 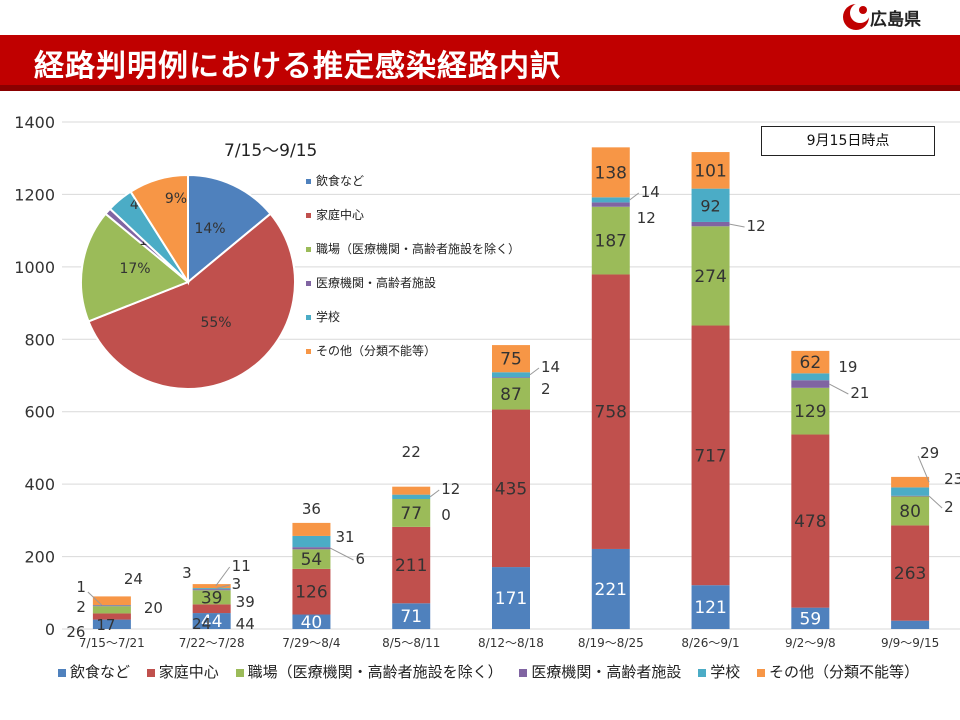 I want to click on data-label: 435, so click(x=511, y=489).